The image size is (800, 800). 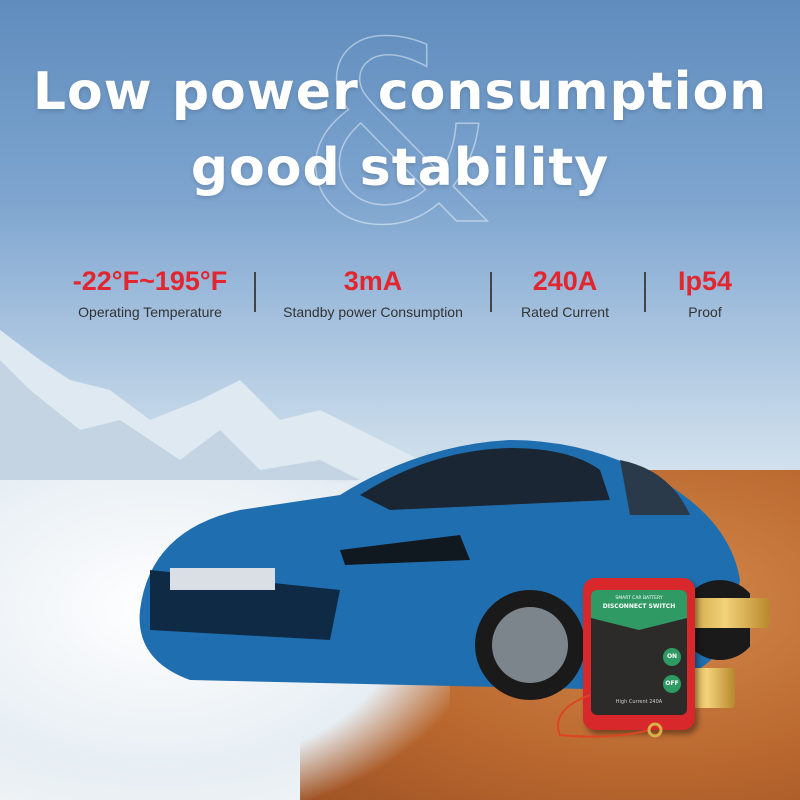 What do you see at coordinates (639, 702) in the screenshot?
I see `device-footer: High Current 240A` at bounding box center [639, 702].